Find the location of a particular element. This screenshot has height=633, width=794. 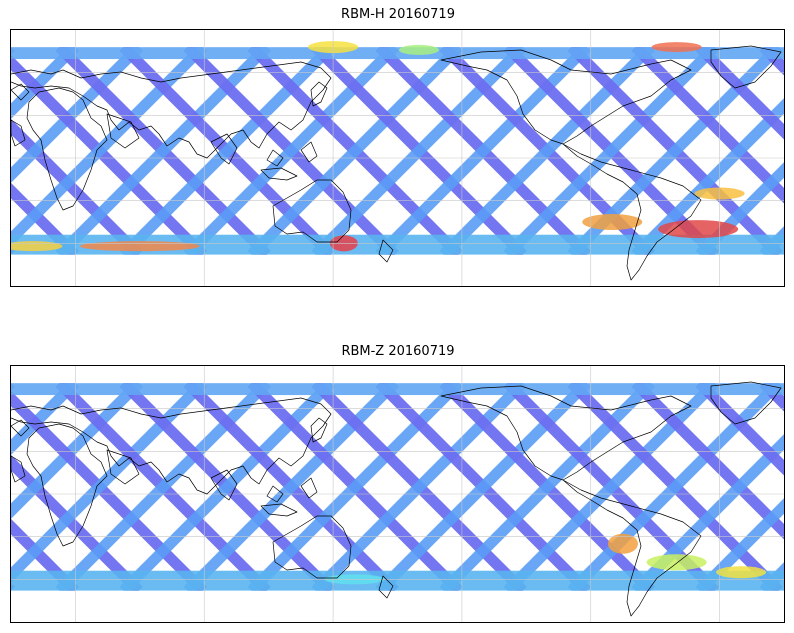

north-coverage-band is located at coordinates (397, 389).